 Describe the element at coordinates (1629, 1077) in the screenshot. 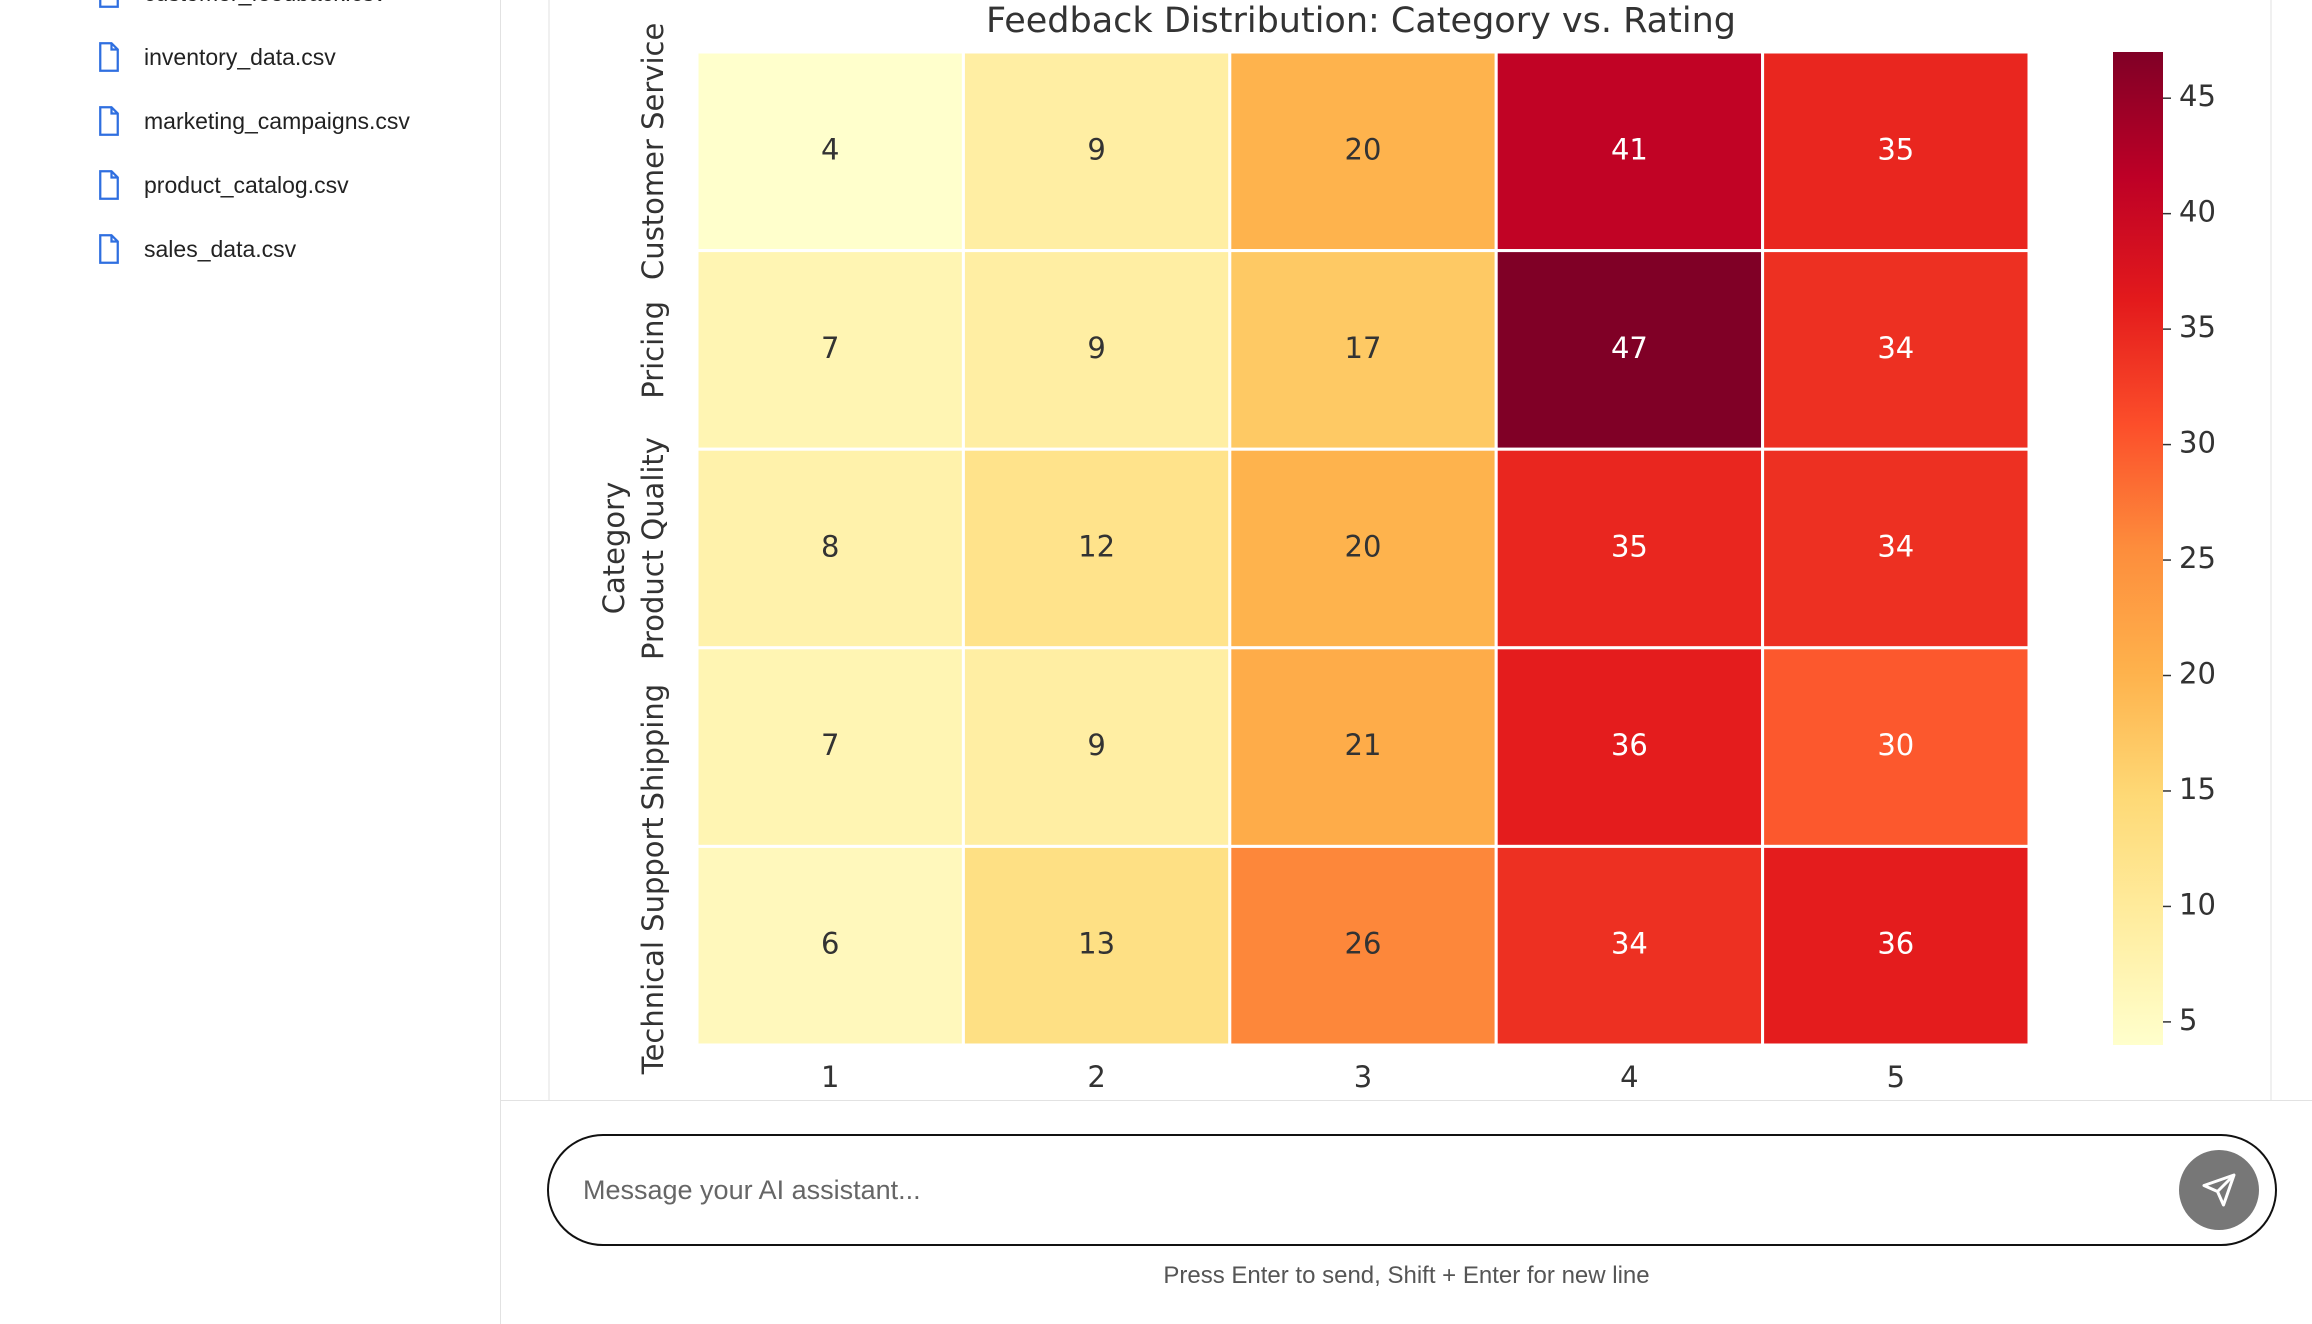

I see `x-tick-label: 4` at that location.